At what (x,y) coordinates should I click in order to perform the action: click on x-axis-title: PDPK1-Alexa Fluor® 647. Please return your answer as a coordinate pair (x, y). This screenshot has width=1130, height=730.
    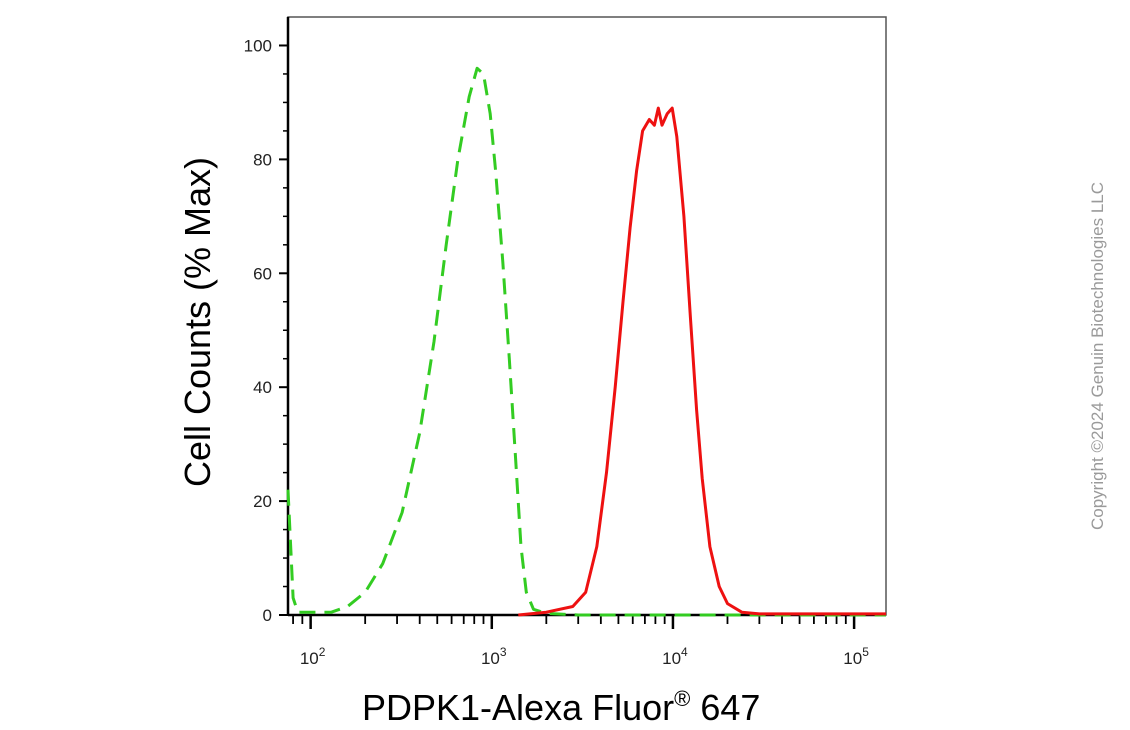
    Looking at the image, I should click on (561, 707).